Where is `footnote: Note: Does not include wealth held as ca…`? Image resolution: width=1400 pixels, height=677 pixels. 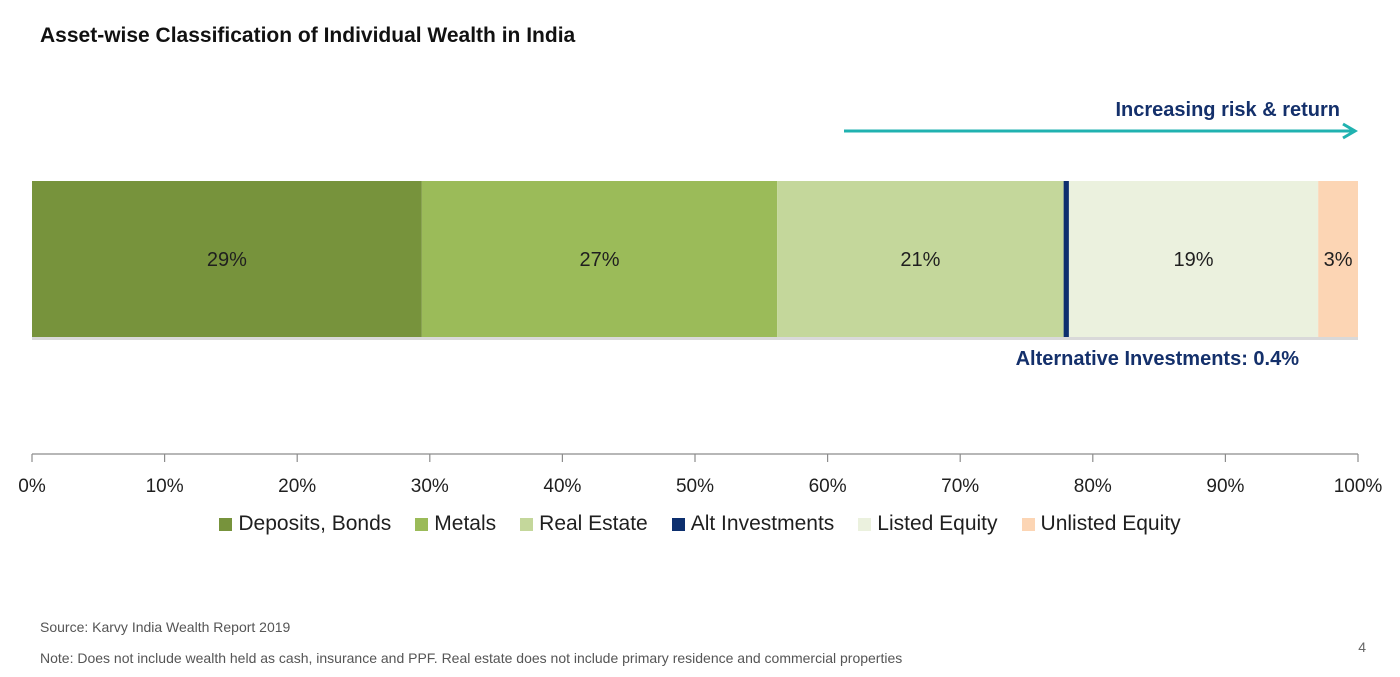
footnote: Note: Does not include wealth held as ca… is located at coordinates (471, 658).